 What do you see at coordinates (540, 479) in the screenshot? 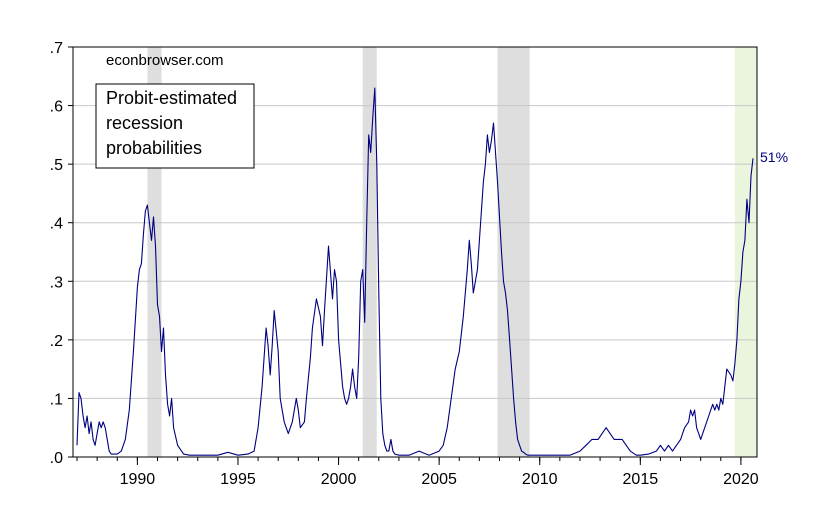
I see `x-tick-label: 2010` at bounding box center [540, 479].